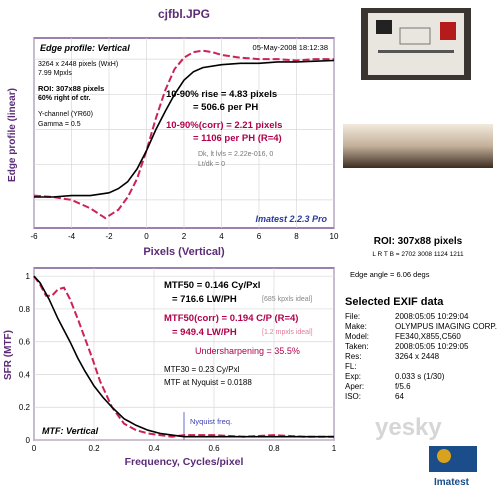  I want to click on exif-value: FE340,X855,C560, so click(428, 336).